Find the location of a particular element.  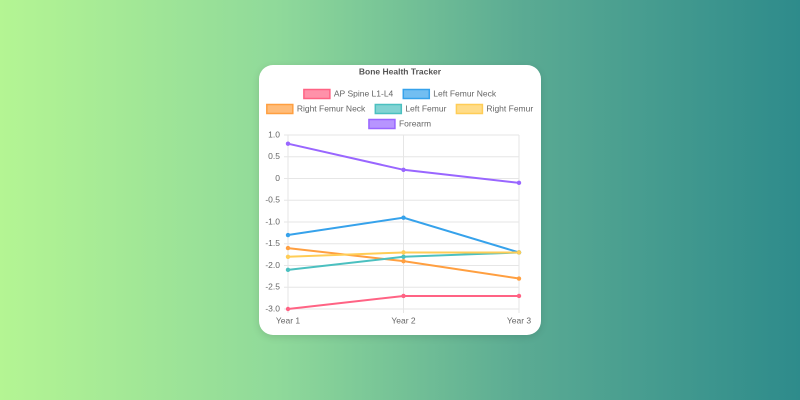

y-tick-label: -1.5 is located at coordinates (272, 243).